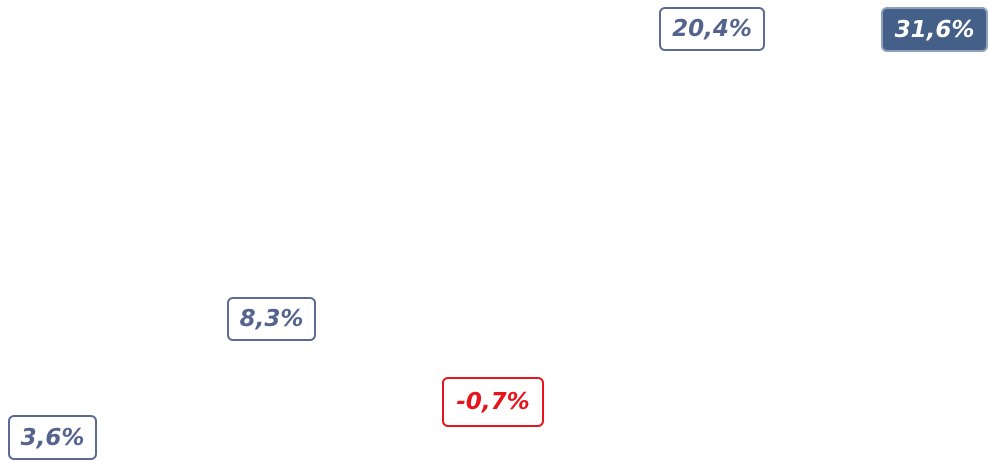 Image resolution: width=989 pixels, height=462 pixels. I want to click on value-label: 20,4%, so click(712, 29).